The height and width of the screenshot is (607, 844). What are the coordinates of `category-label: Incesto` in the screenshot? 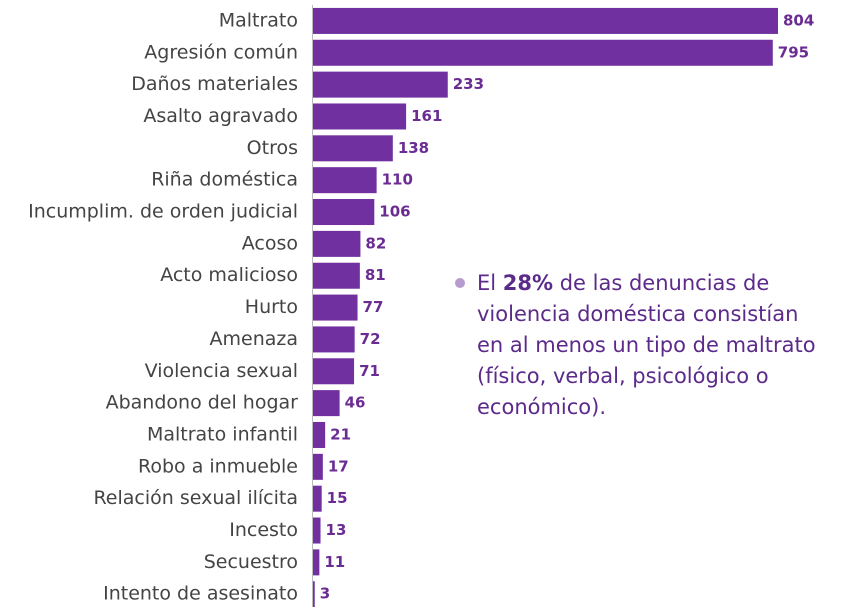 It's located at (263, 530).